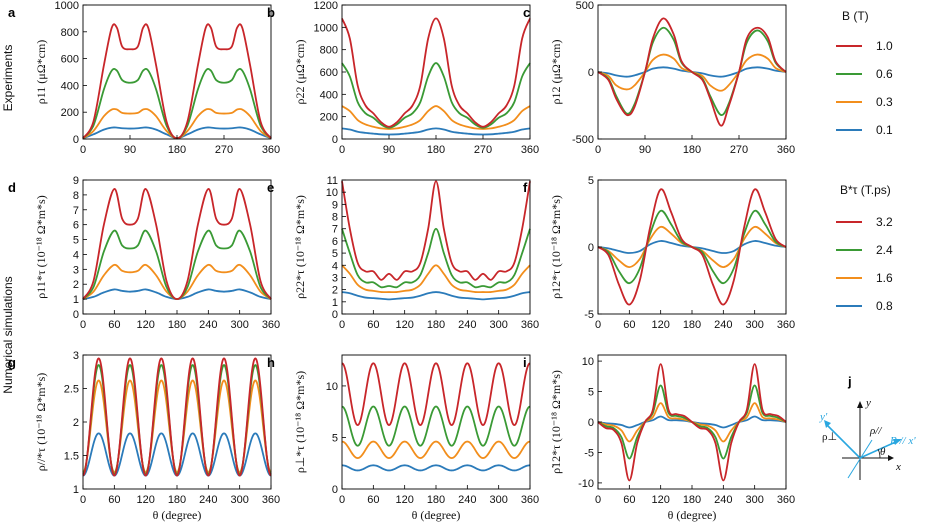 The height and width of the screenshot is (523, 926). What do you see at coordinates (41, 72) in the screenshot?
I see `y-axis-label-a: ρ11 (μΩ*cm)` at bounding box center [41, 72].